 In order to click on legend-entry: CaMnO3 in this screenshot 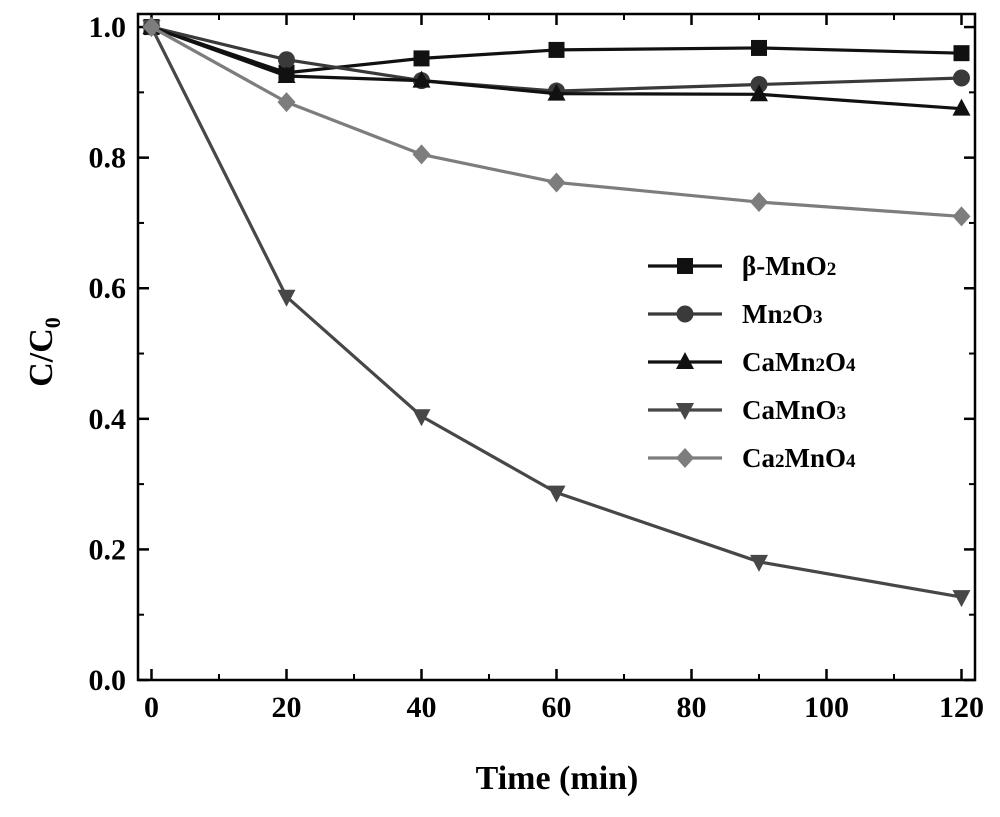, I will do `click(747, 410)`.